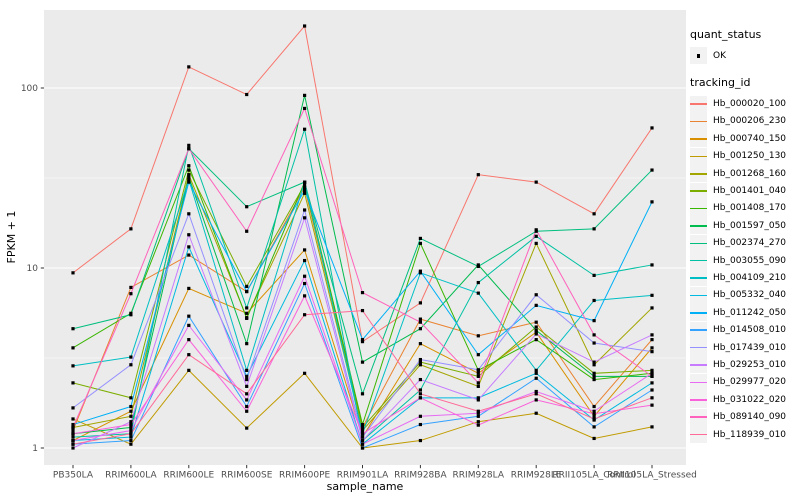 The width and height of the screenshot is (800, 500). I want to click on legend-item-tracking: Hb_001408_170, so click(744, 208).